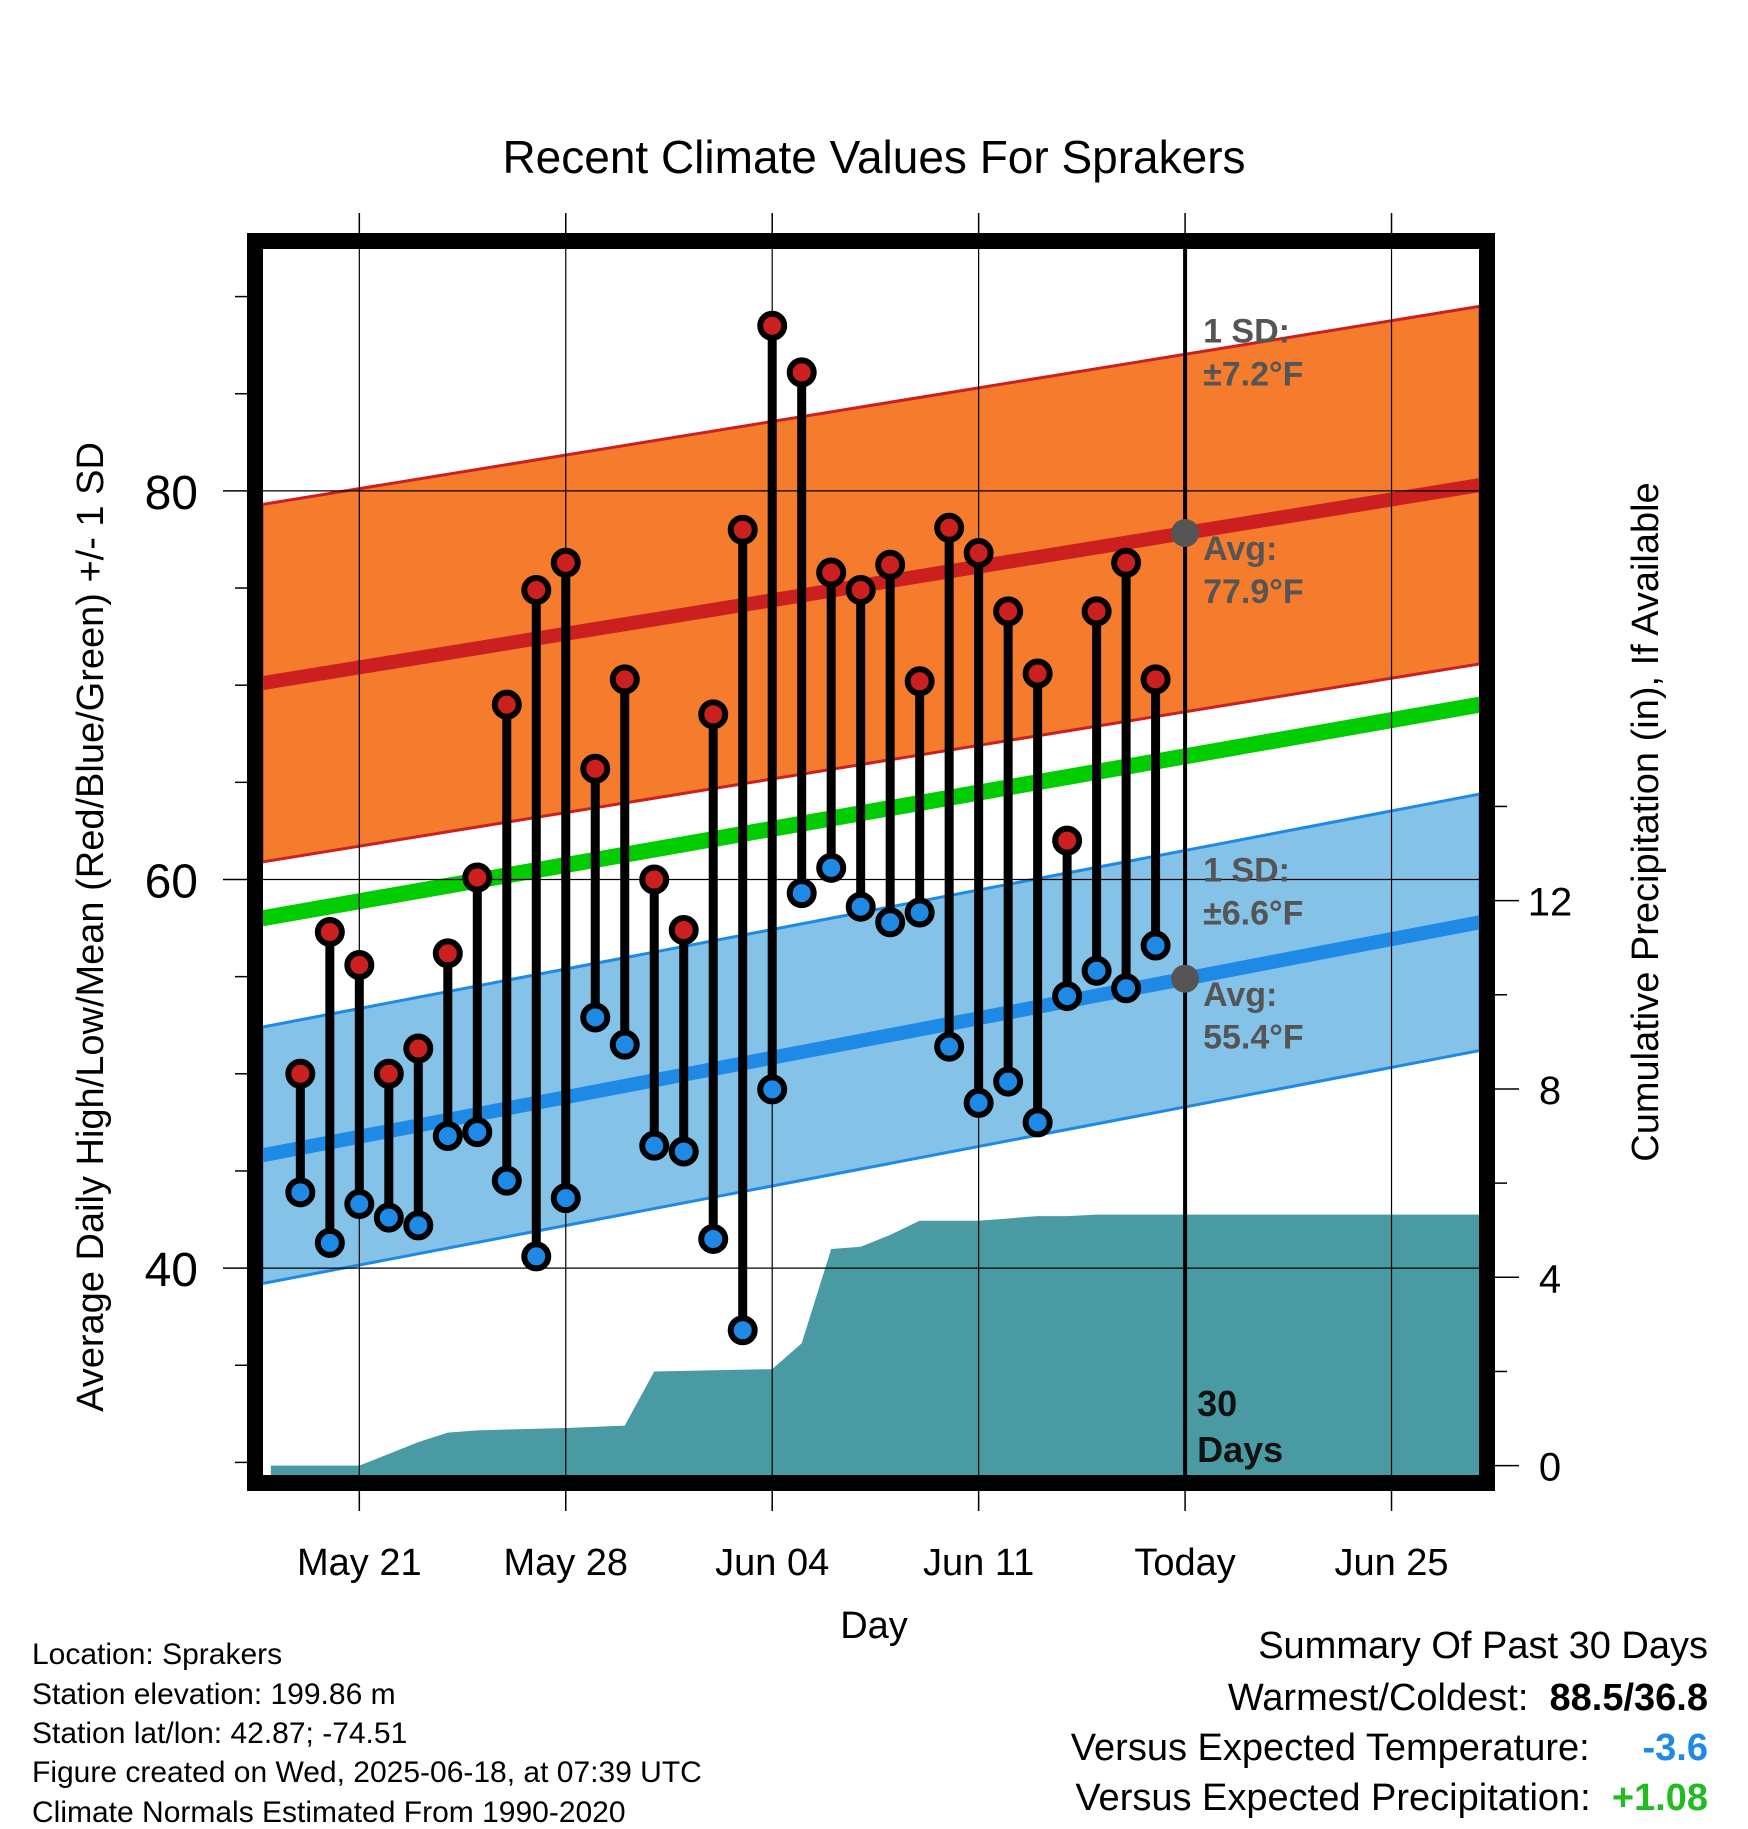 The width and height of the screenshot is (1748, 1829). I want to click on y-tick-label: 60, so click(171, 881).